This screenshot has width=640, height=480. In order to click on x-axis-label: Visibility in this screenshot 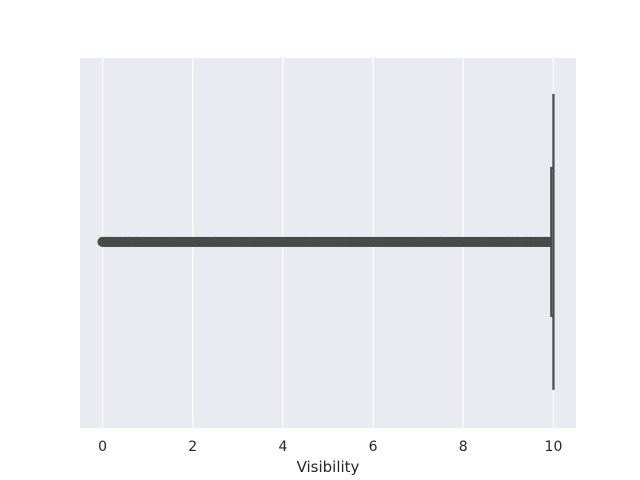, I will do `click(328, 467)`.